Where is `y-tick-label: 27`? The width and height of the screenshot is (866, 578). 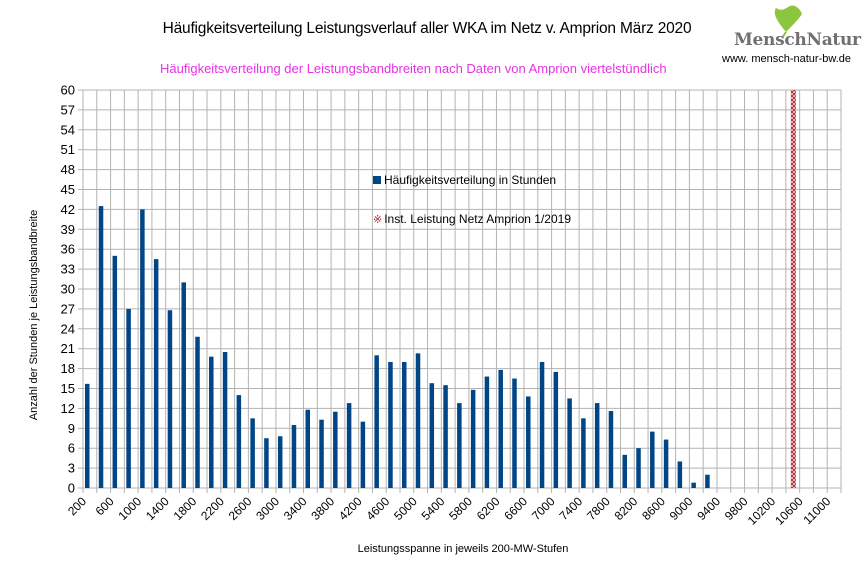
y-tick-label: 27 is located at coordinates (68, 308).